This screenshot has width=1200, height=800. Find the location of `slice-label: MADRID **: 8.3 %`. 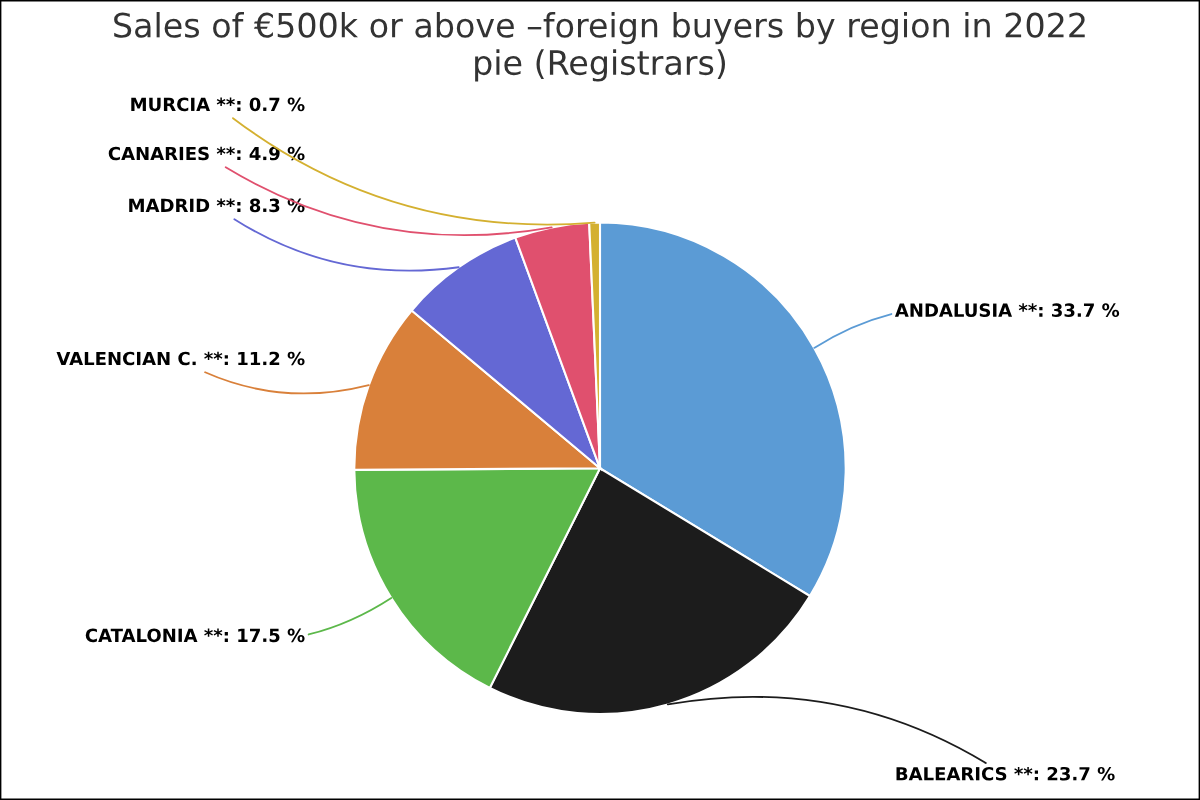

slice-label: MADRID **: 8.3 % is located at coordinates (217, 205).